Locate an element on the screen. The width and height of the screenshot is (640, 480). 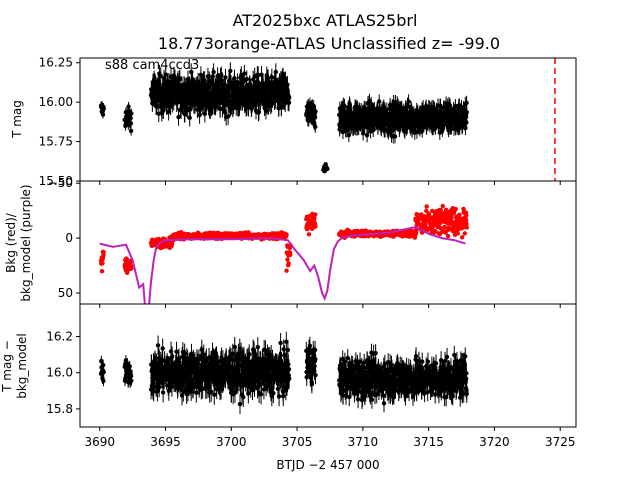
x-axis-ticks: 3690 3695 3700 3705 3710 3715 3720 3725 is located at coordinates (329, 442).